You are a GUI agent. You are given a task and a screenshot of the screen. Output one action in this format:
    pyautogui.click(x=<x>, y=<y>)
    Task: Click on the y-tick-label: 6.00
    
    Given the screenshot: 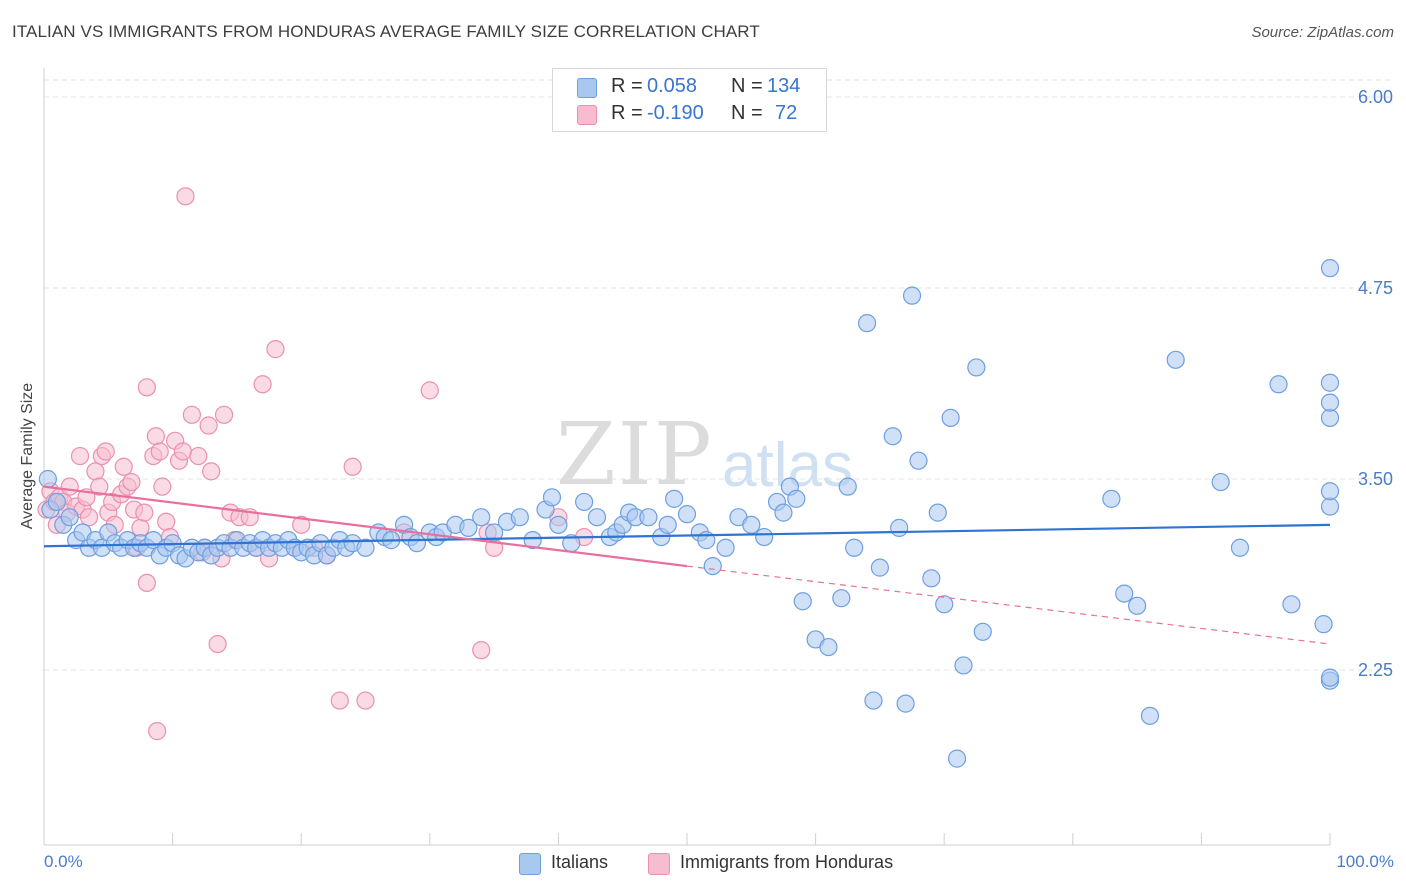 What is the action you would take?
    pyautogui.click(x=1375, y=97)
    